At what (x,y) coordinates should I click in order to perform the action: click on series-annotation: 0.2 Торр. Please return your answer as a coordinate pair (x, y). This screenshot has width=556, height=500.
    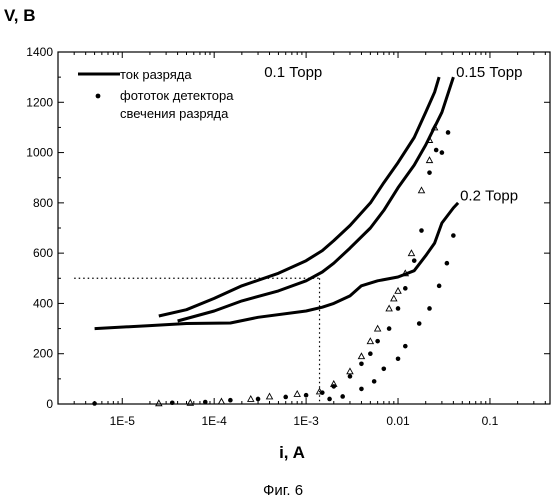
    Looking at the image, I should click on (489, 195).